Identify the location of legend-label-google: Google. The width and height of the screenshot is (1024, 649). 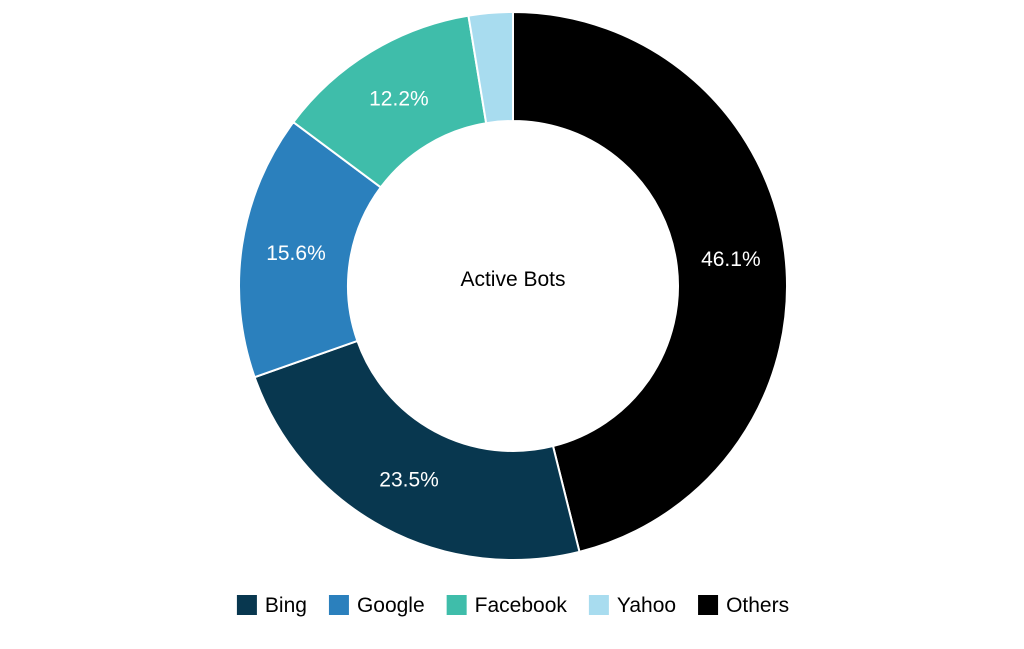
(391, 605).